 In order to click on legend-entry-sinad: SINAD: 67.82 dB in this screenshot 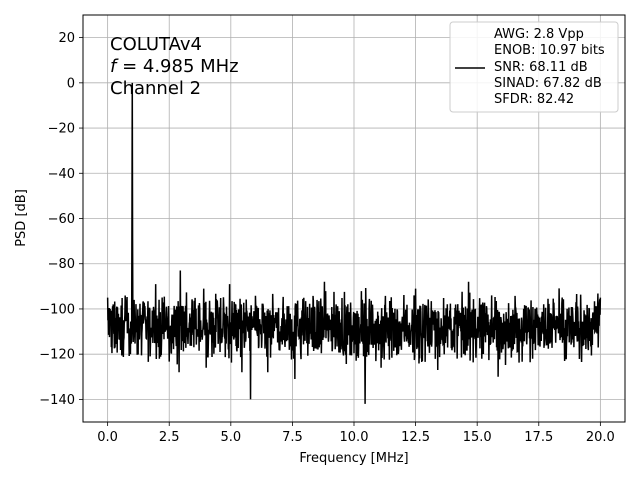, I will do `click(548, 83)`.